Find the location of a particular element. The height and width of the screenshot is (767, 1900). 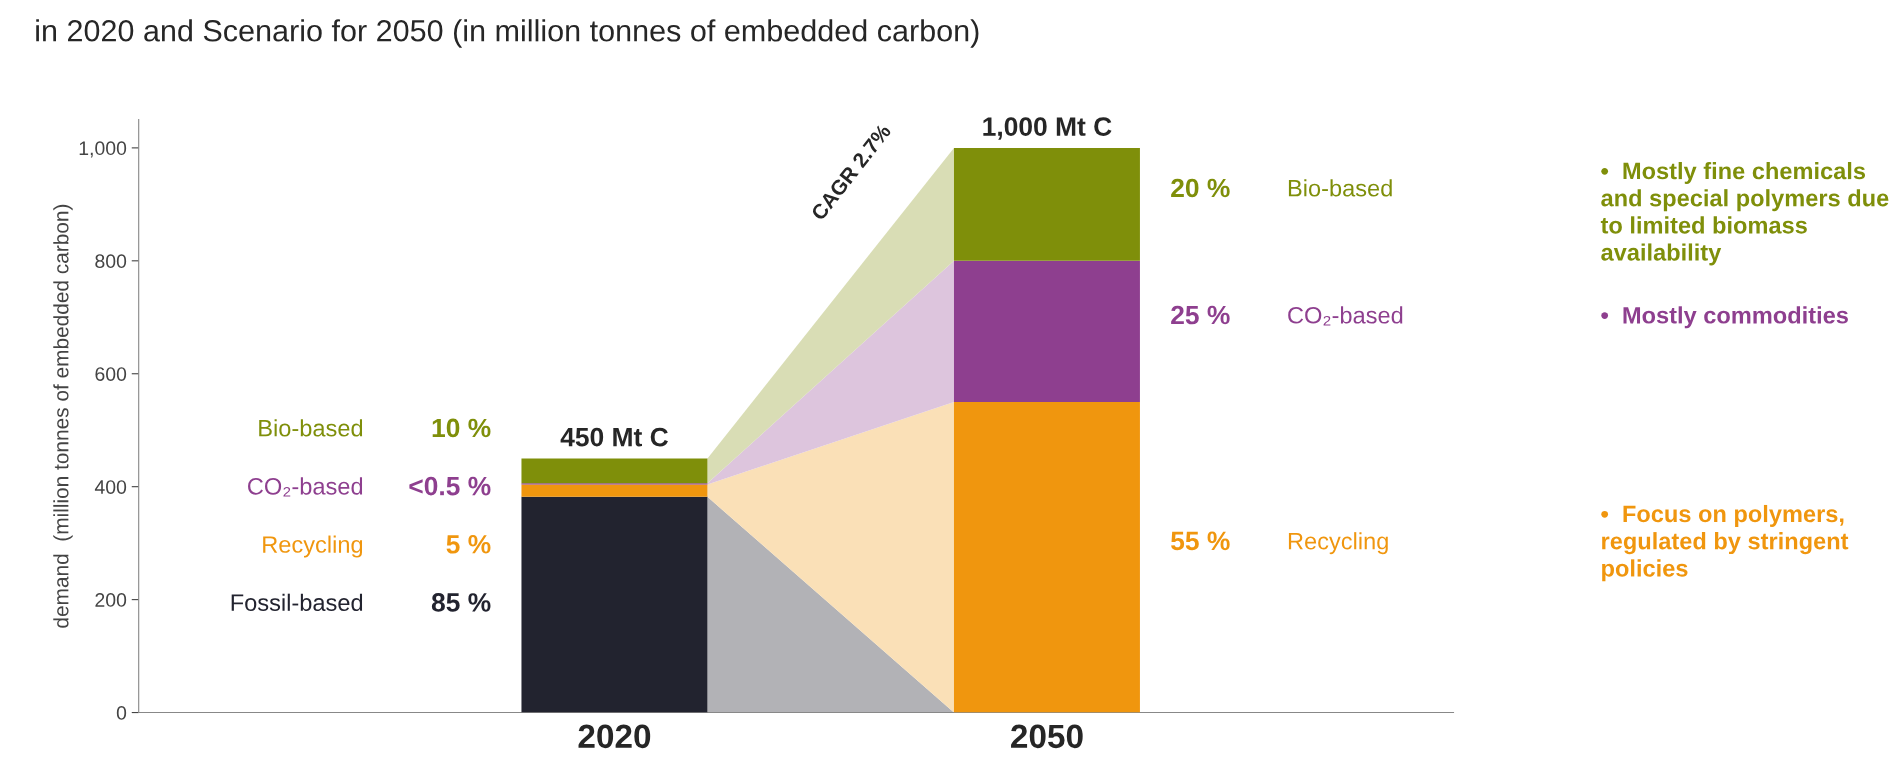

total-label: 450 Mt C is located at coordinates (614, 437).